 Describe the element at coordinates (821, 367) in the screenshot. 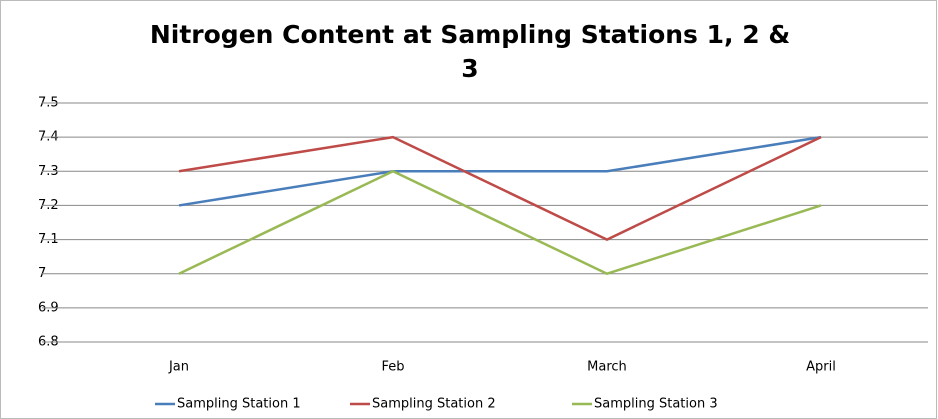

I see `x-tick-label: April` at that location.